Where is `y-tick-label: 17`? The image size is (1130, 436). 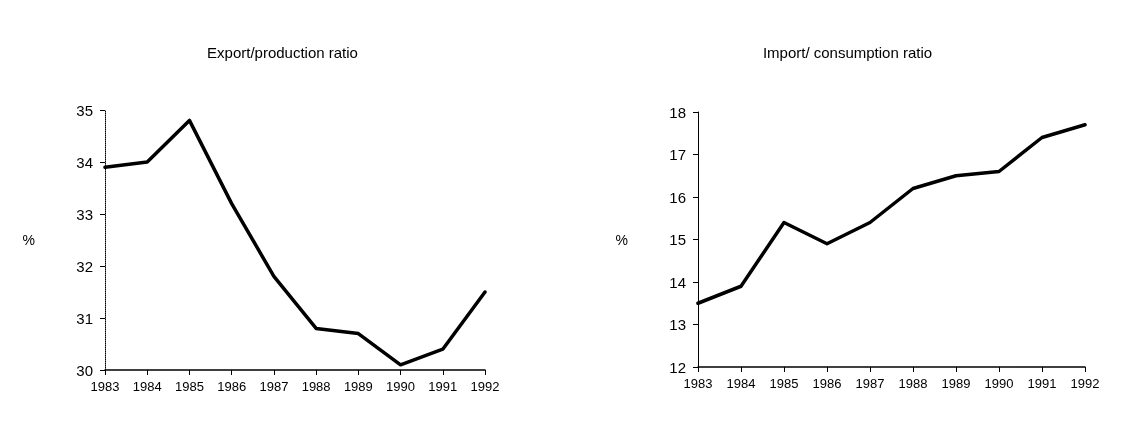 y-tick-label: 17 is located at coordinates (677, 154).